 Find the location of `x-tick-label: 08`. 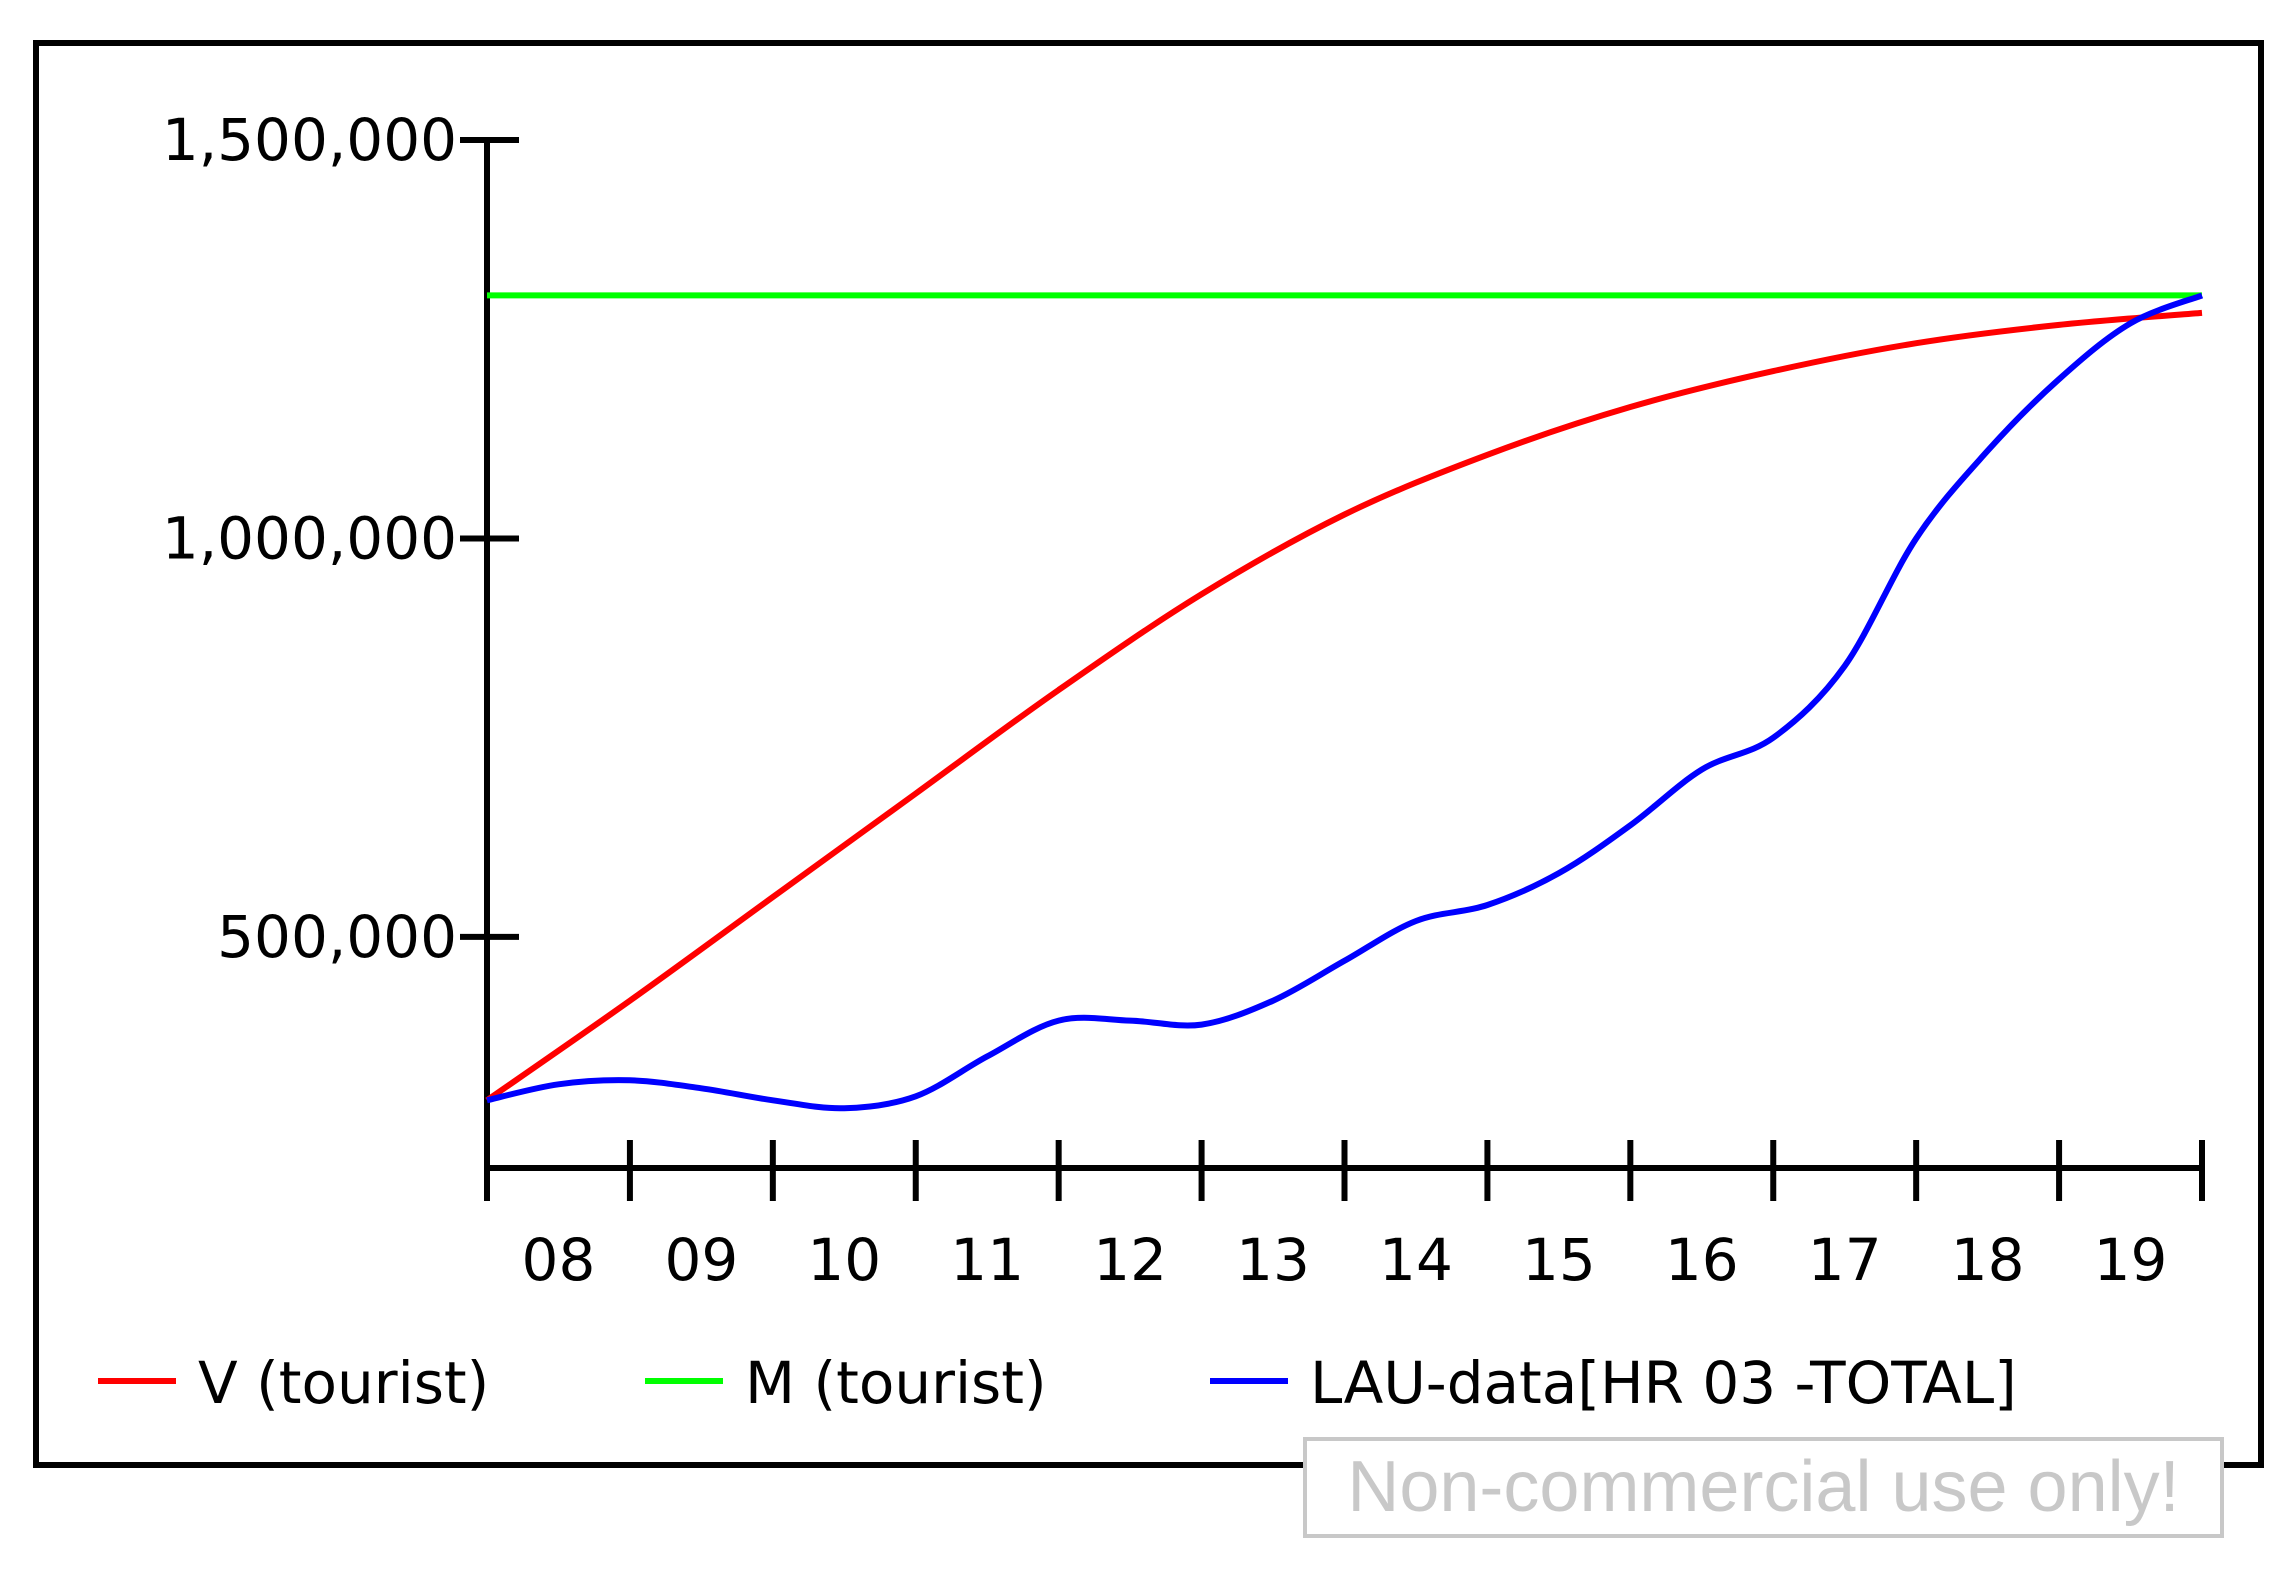

x-tick-label: 08 is located at coordinates (559, 1260).